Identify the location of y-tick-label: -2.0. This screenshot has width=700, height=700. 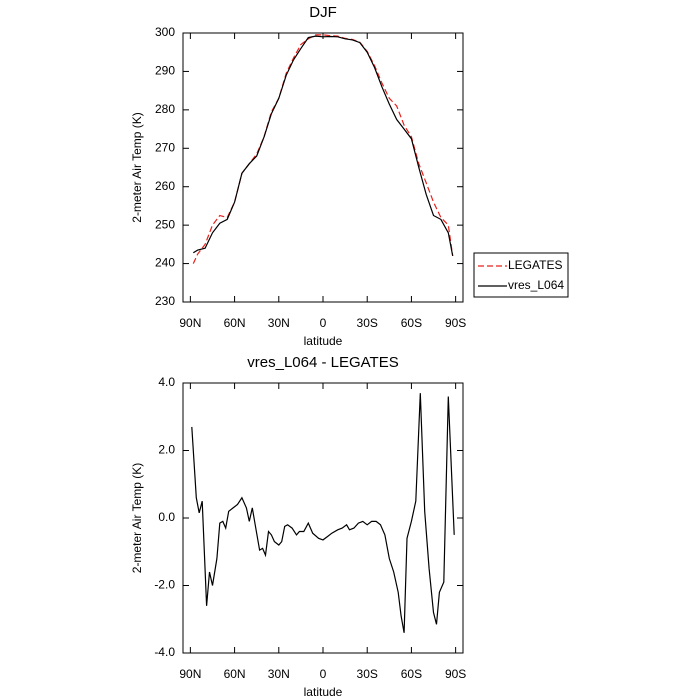
(164, 585).